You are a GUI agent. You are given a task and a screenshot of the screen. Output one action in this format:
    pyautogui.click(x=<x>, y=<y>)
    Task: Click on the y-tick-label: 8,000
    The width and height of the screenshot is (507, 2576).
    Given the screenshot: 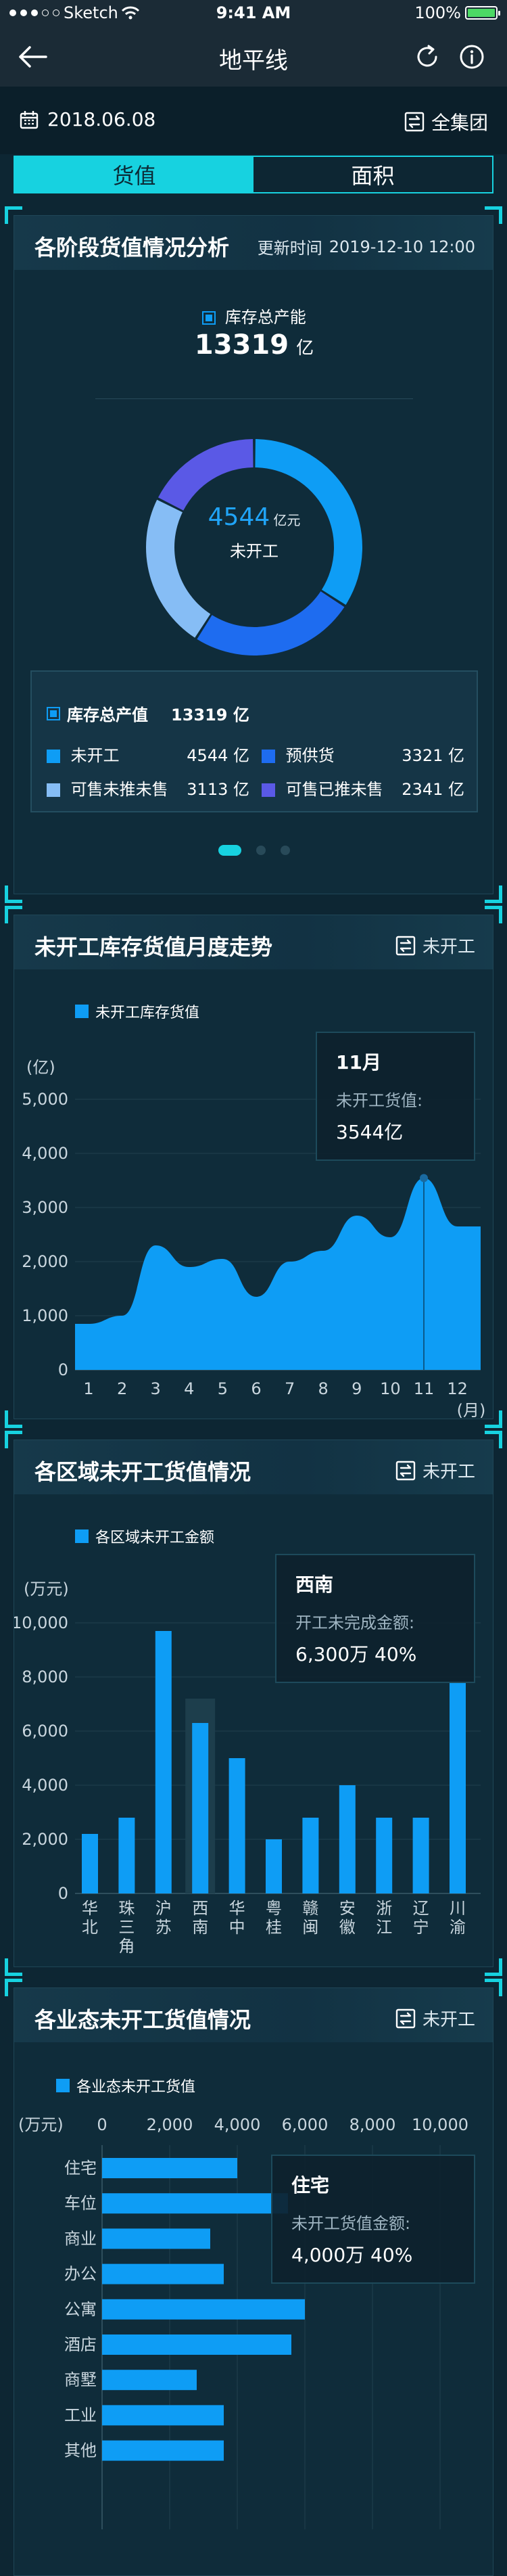 What is the action you would take?
    pyautogui.click(x=45, y=1677)
    